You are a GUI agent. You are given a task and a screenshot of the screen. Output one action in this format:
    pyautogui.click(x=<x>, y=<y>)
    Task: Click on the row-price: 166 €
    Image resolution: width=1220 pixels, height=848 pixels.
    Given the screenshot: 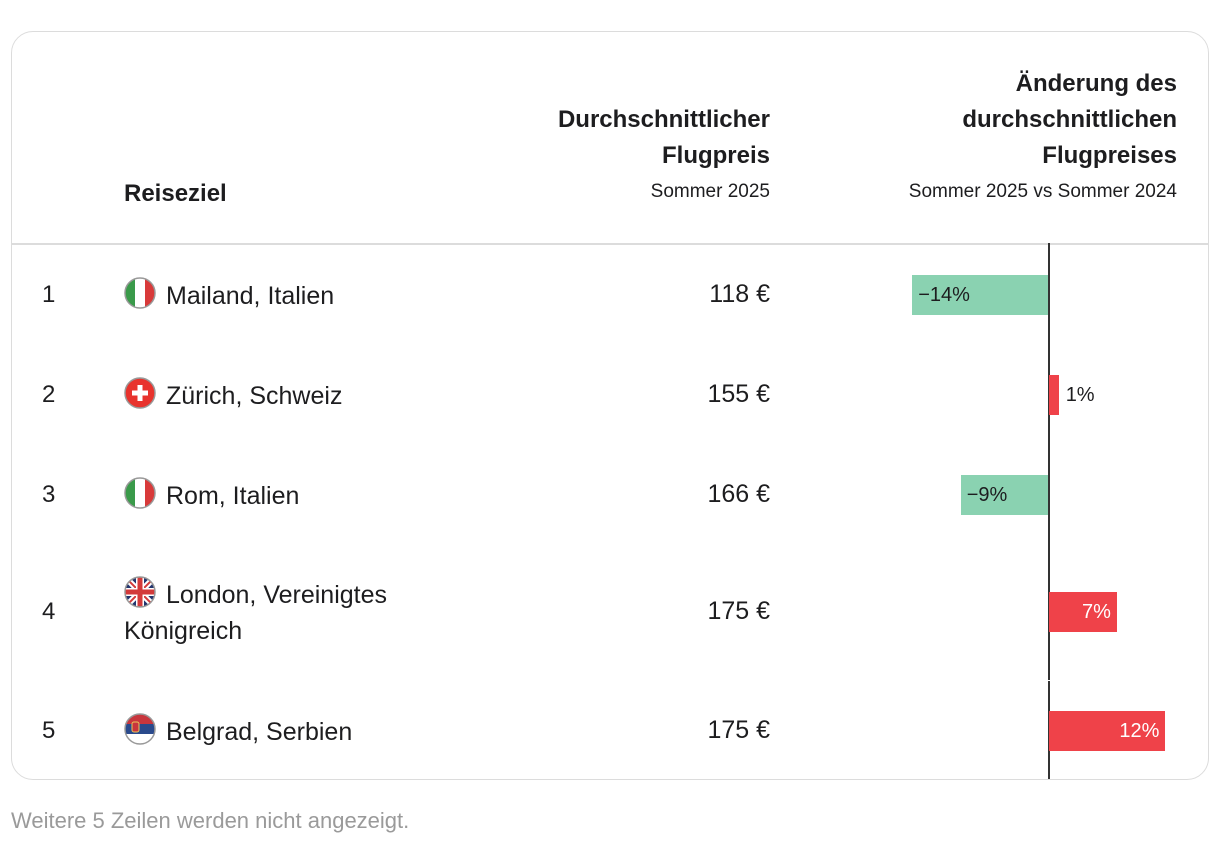 What is the action you would take?
    pyautogui.click(x=738, y=494)
    